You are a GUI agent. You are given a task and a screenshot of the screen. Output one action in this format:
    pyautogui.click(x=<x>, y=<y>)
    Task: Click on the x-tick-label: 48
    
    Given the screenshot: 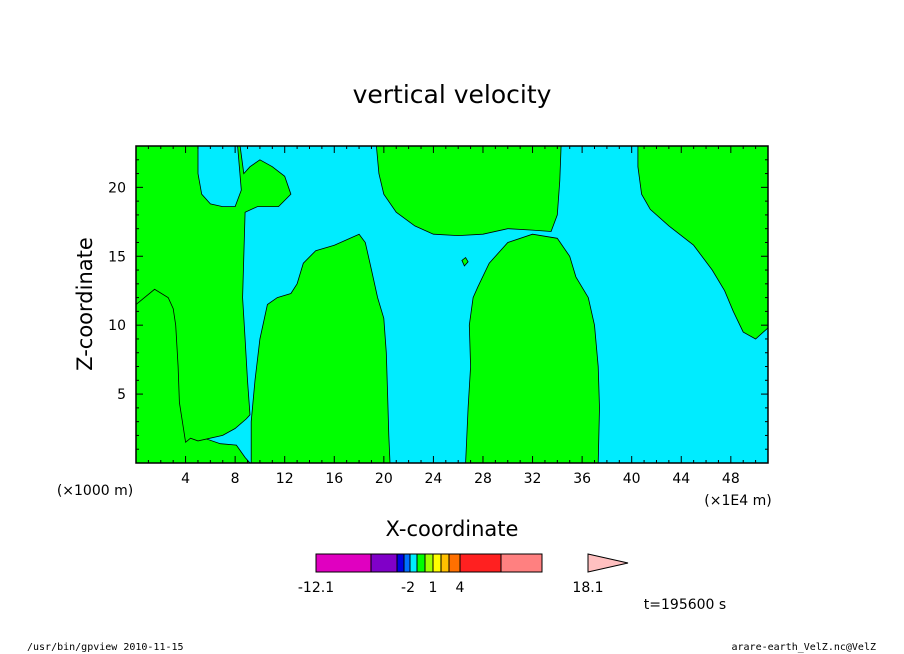 What is the action you would take?
    pyautogui.click(x=731, y=479)
    